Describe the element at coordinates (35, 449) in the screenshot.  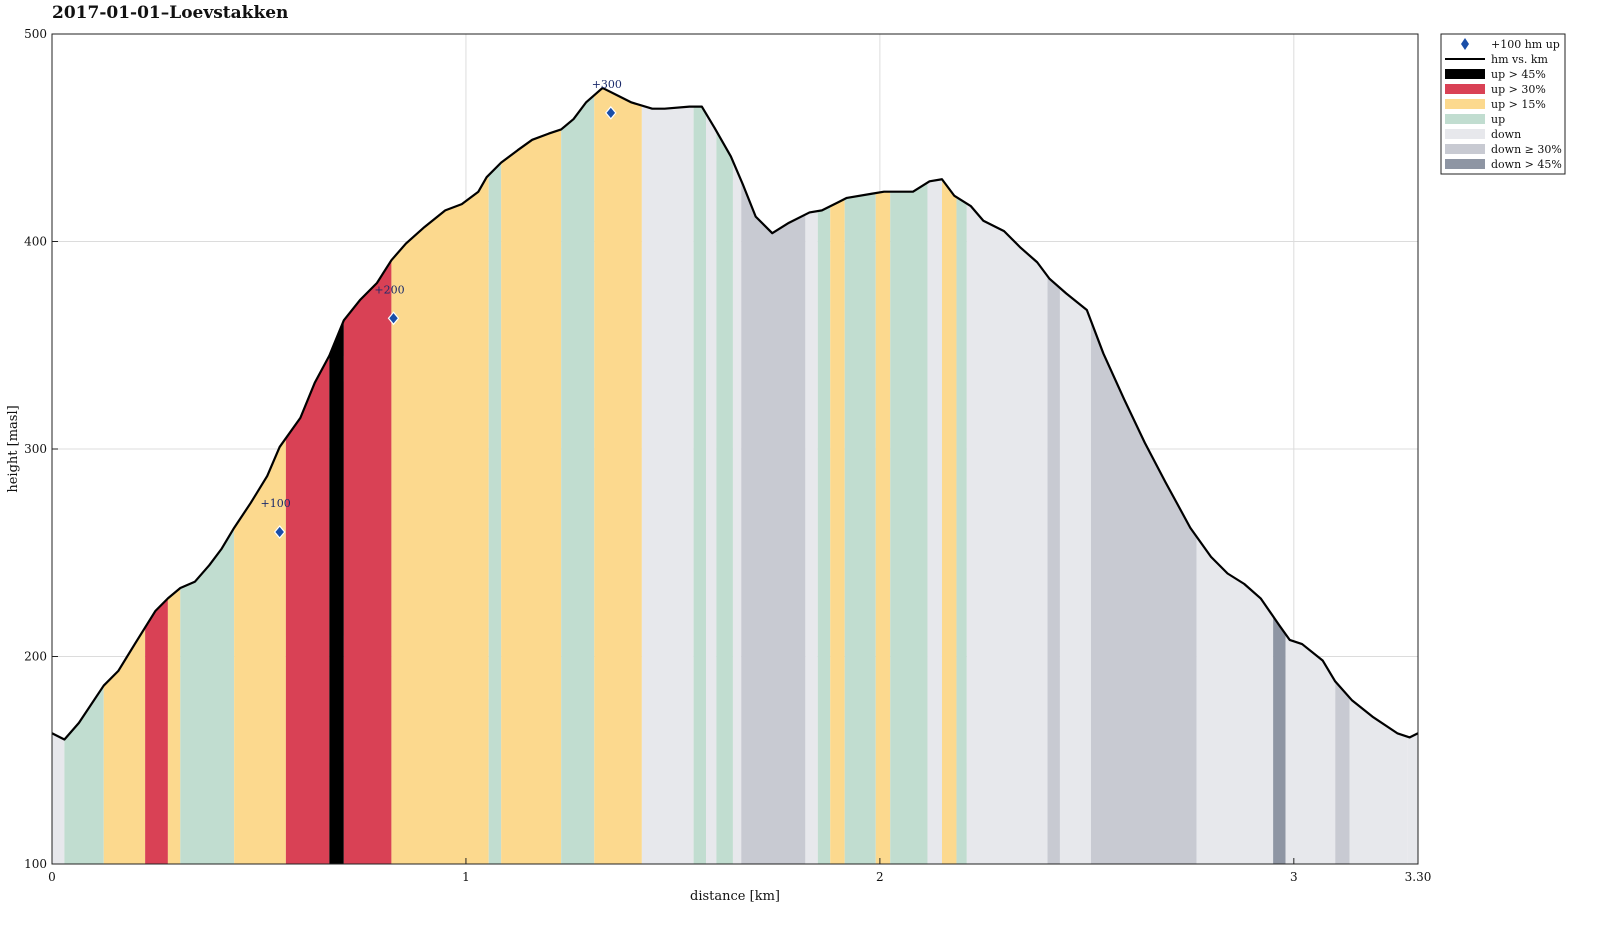
I see `y-tick-label: 300` at that location.